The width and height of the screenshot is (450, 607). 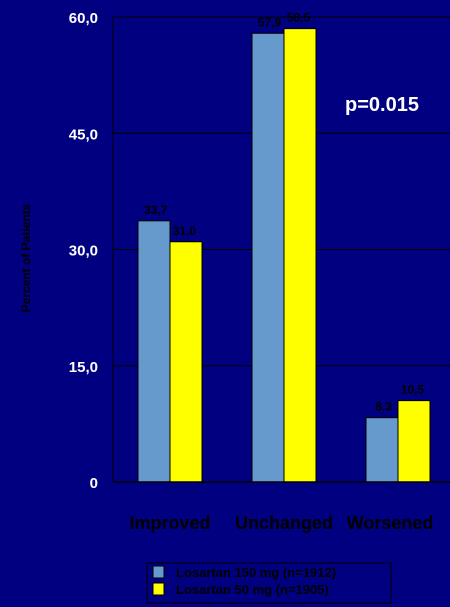 I want to click on data-label: 58,5, so click(x=299, y=18).